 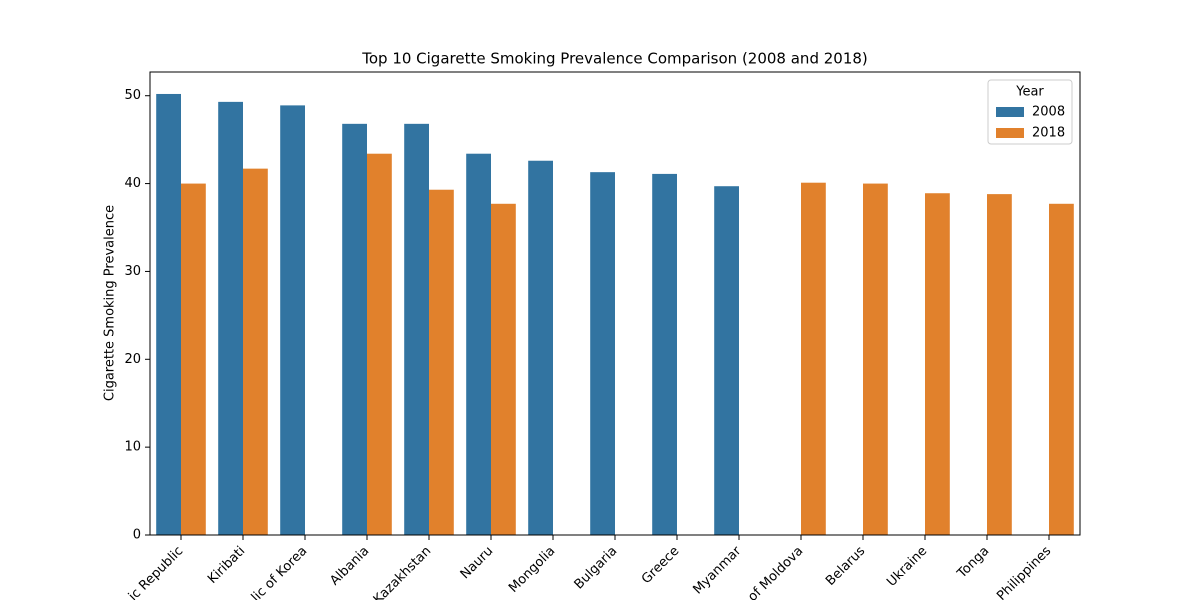 I want to click on legend-label: 2018, so click(x=1048, y=133).